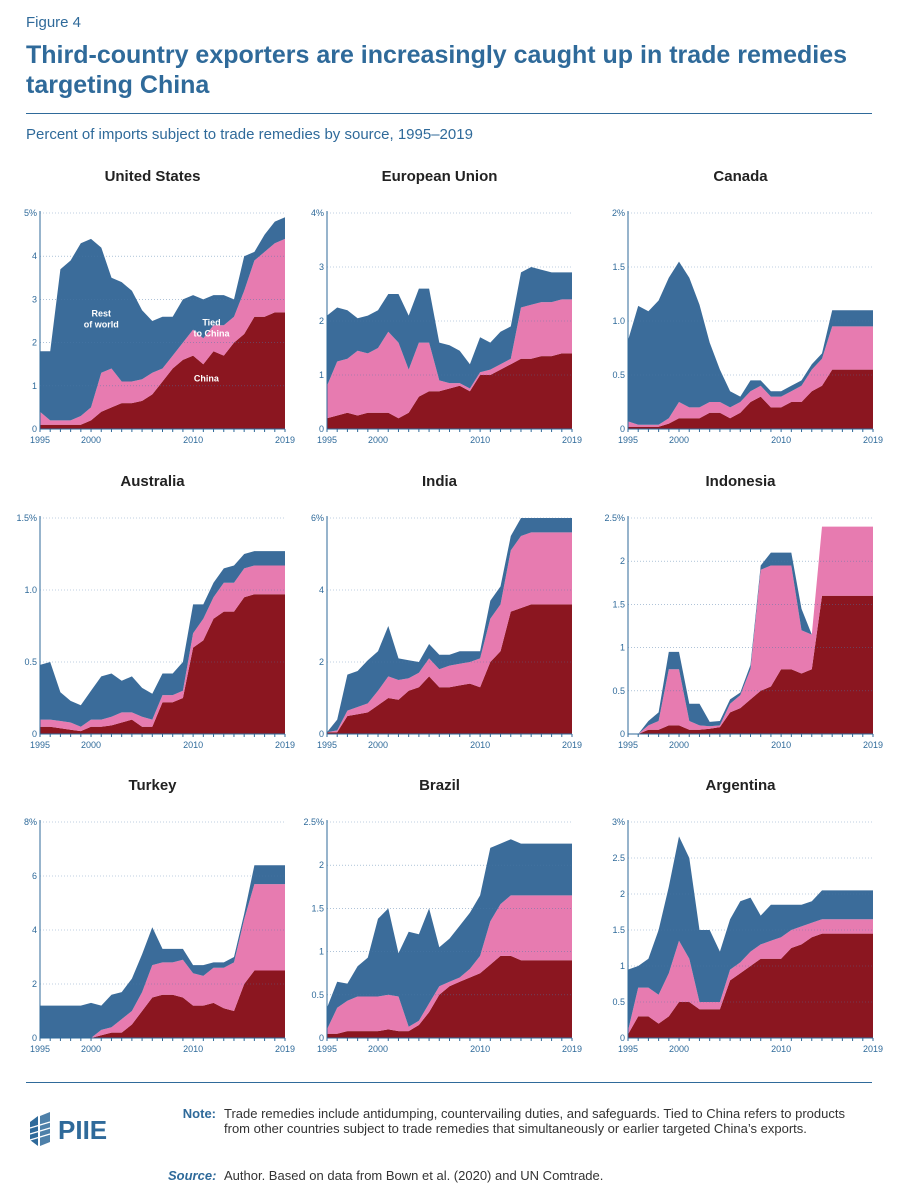 This screenshot has width=900, height=1200. What do you see at coordinates (40, 1129) in the screenshot?
I see `piie-logo-mark` at bounding box center [40, 1129].